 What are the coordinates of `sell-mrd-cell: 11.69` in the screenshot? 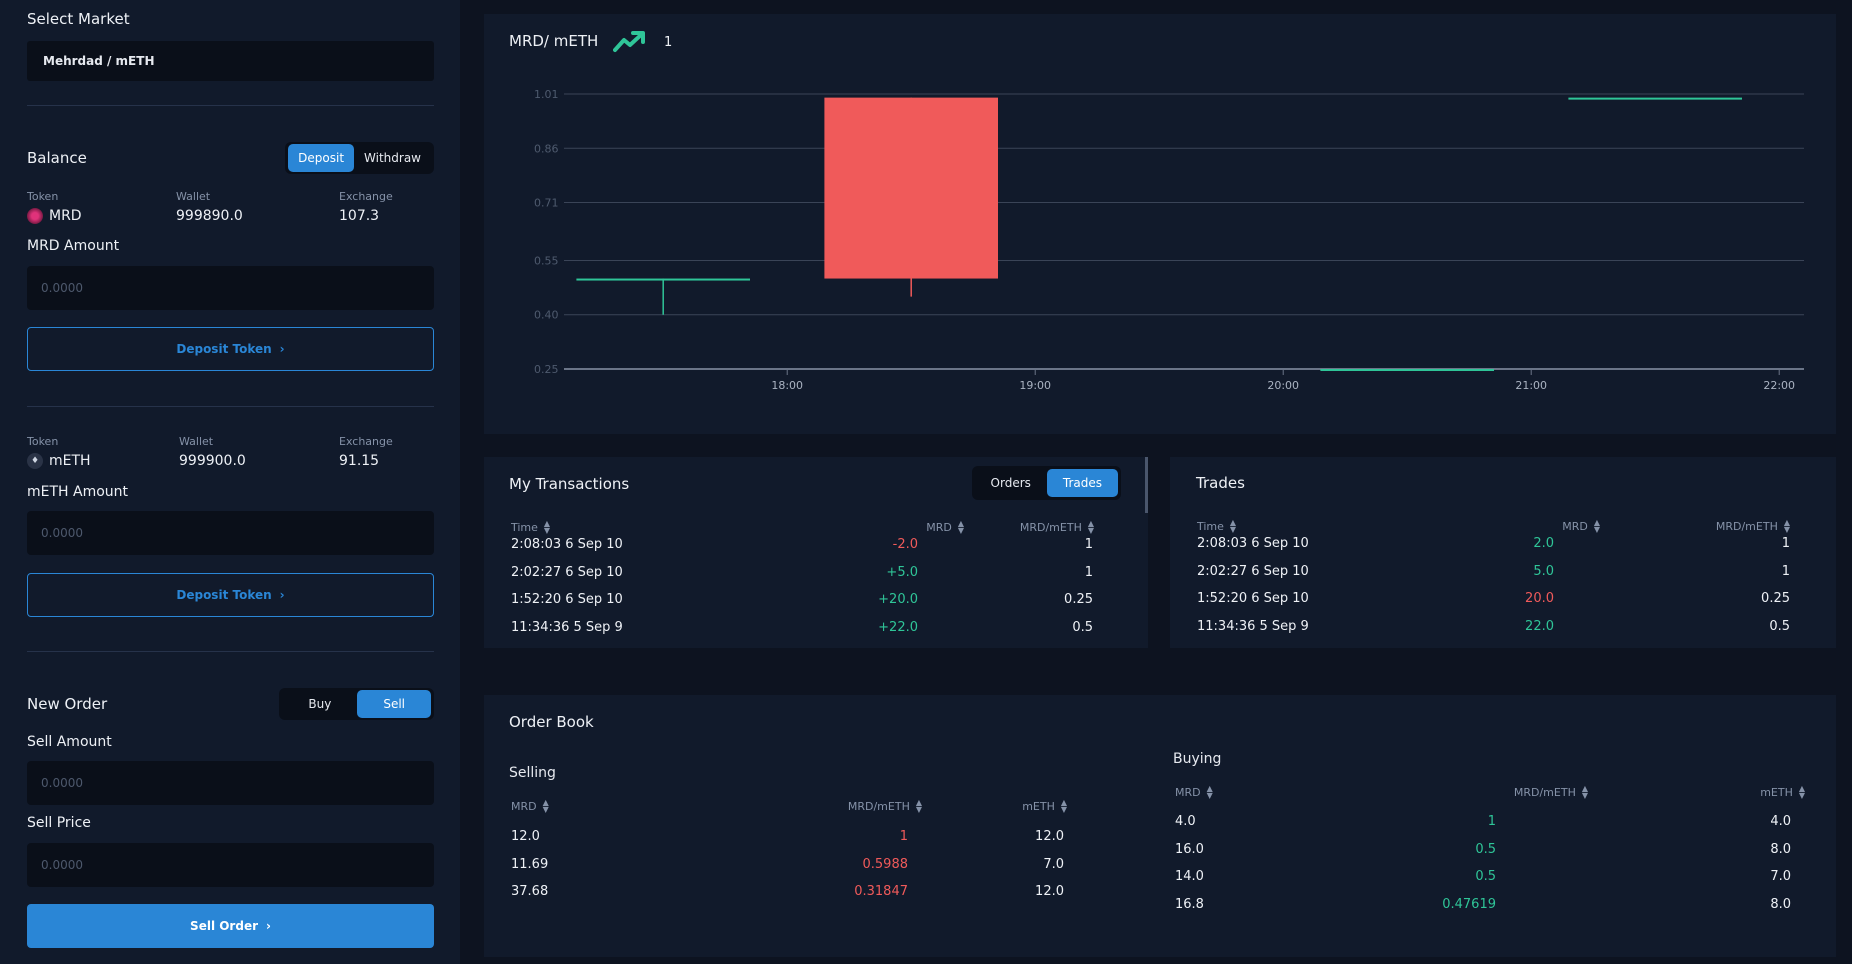 It's located at (530, 864).